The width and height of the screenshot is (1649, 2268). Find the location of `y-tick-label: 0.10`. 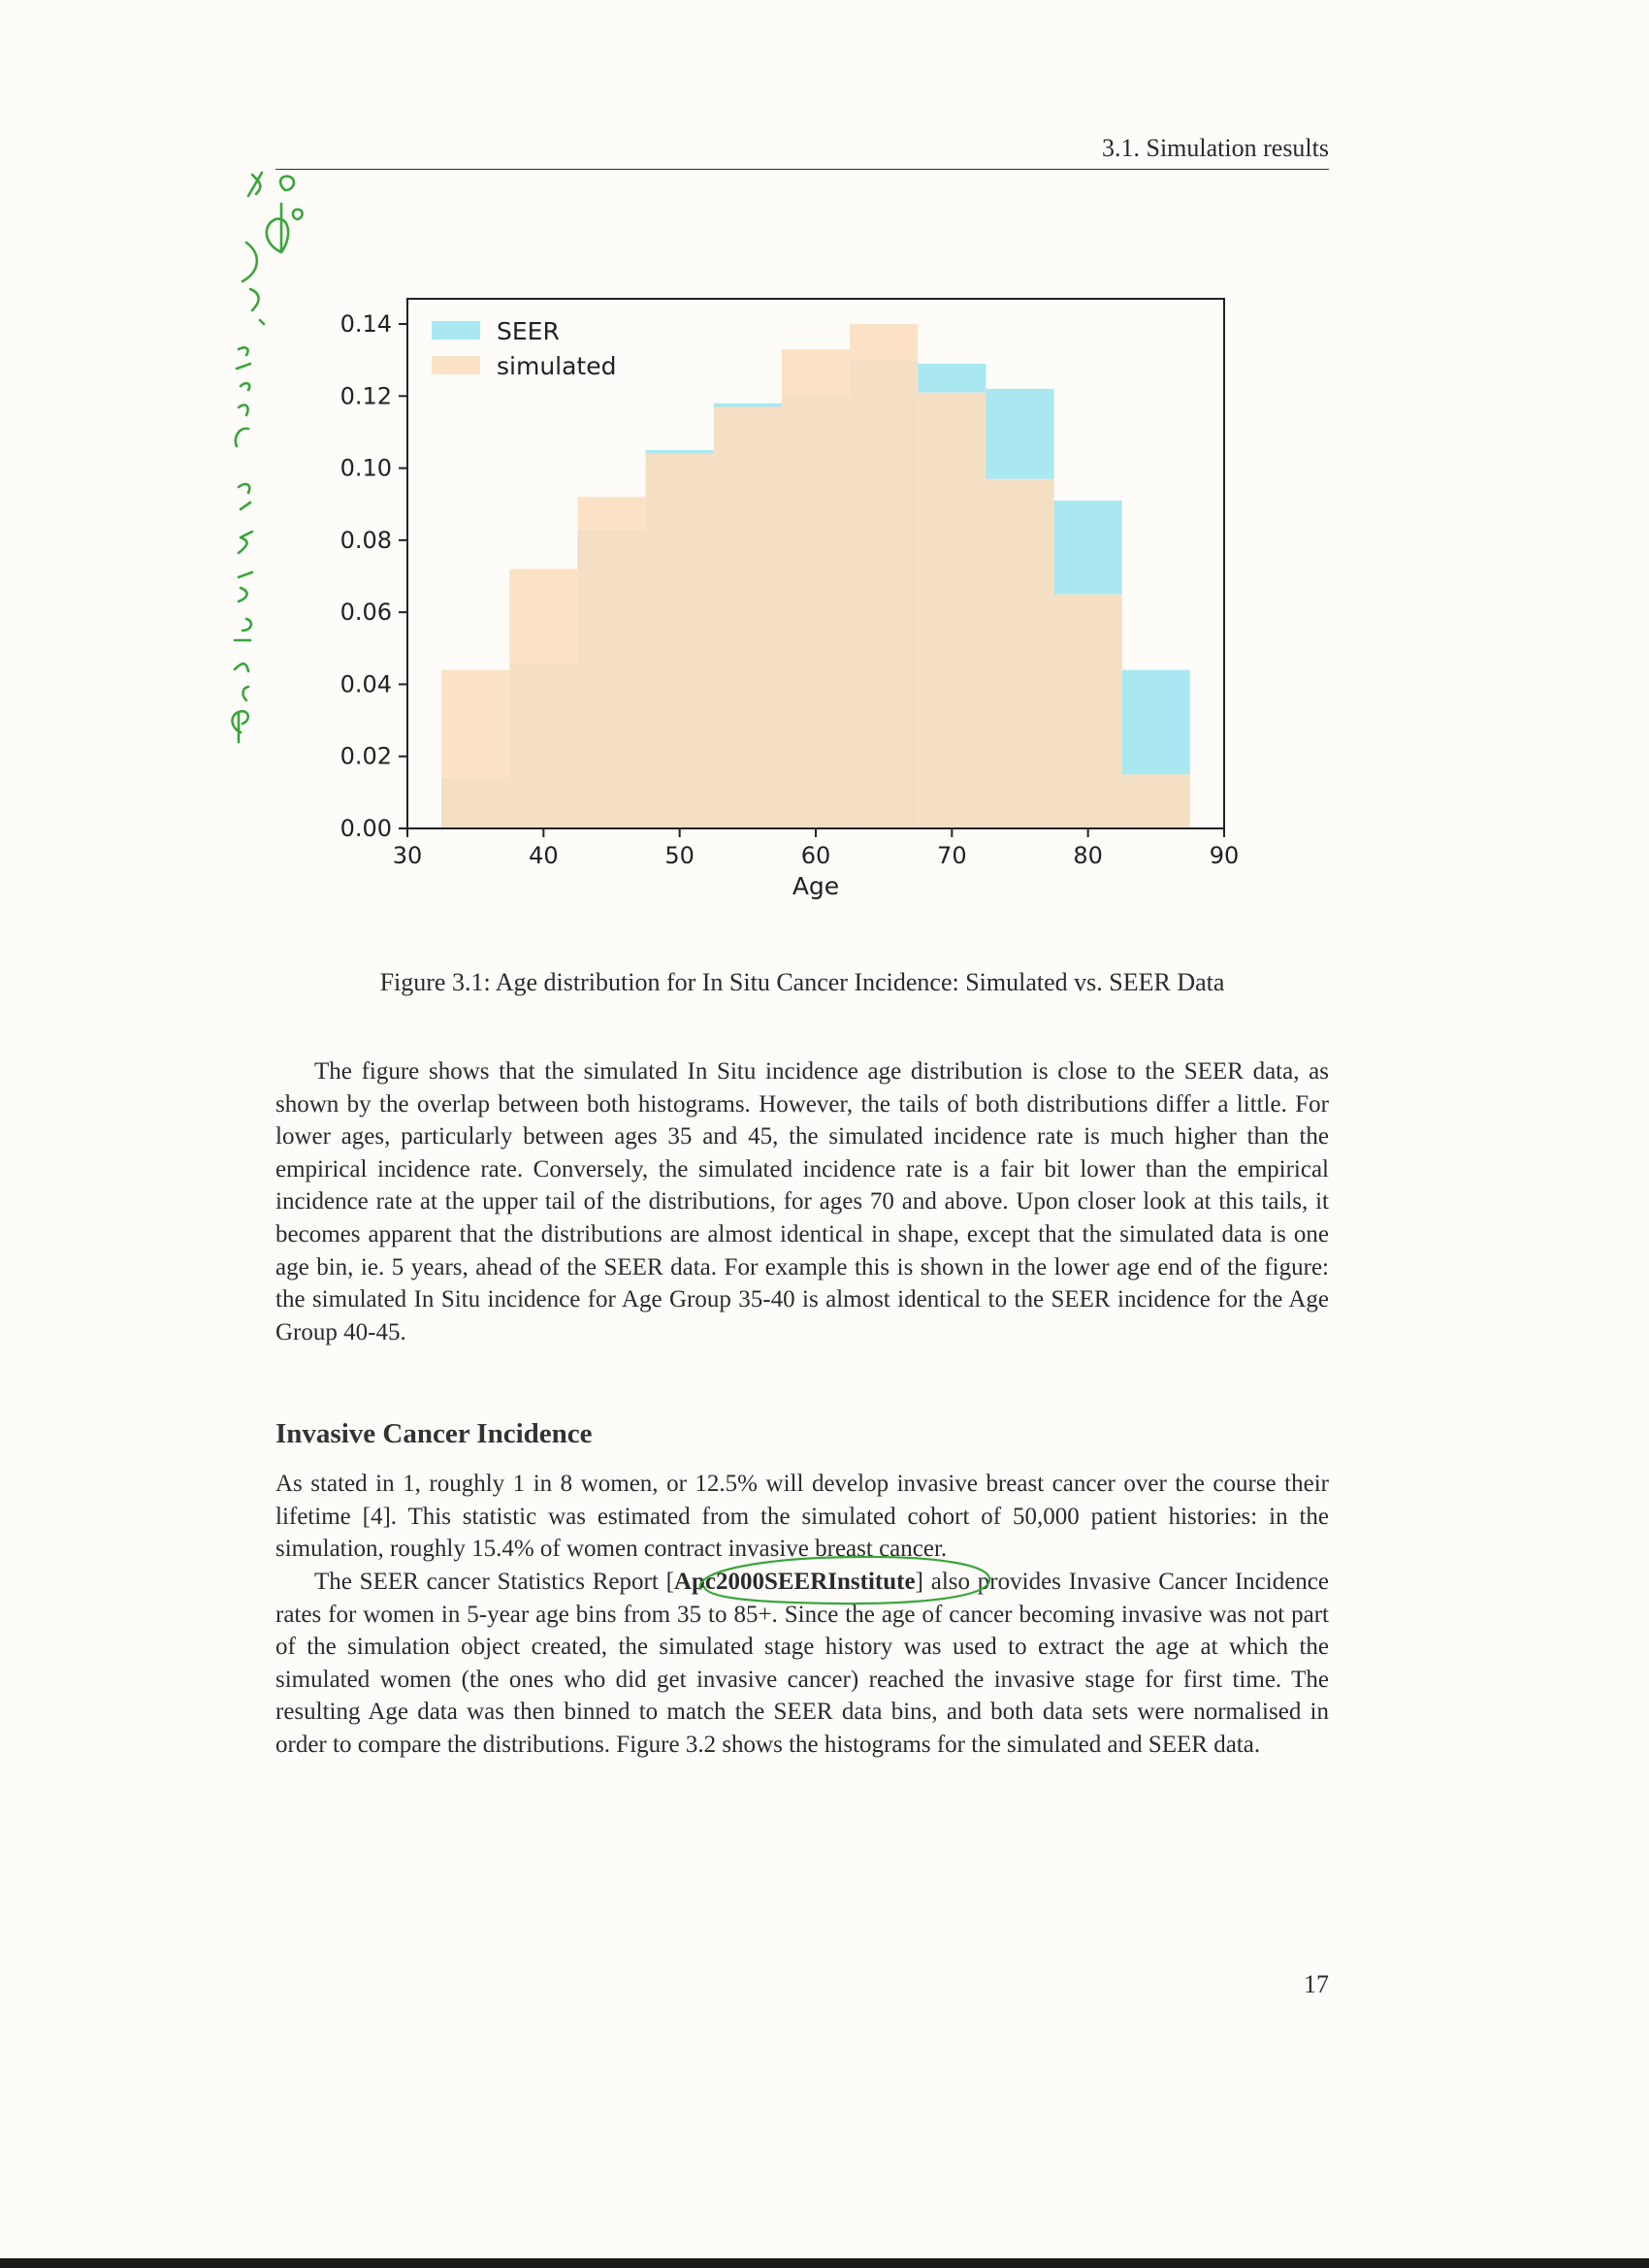

y-tick-label: 0.10 is located at coordinates (366, 468).